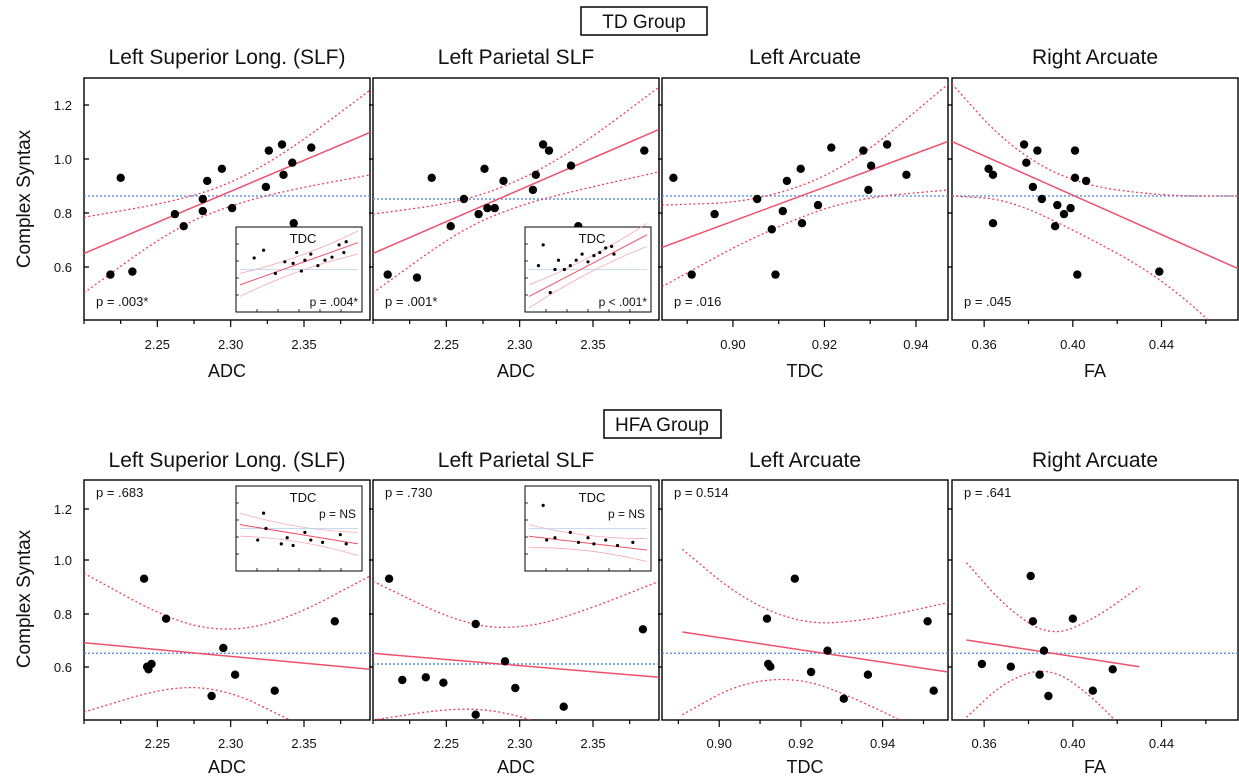  I want to click on inset-p-value: p = NS, so click(337, 514).